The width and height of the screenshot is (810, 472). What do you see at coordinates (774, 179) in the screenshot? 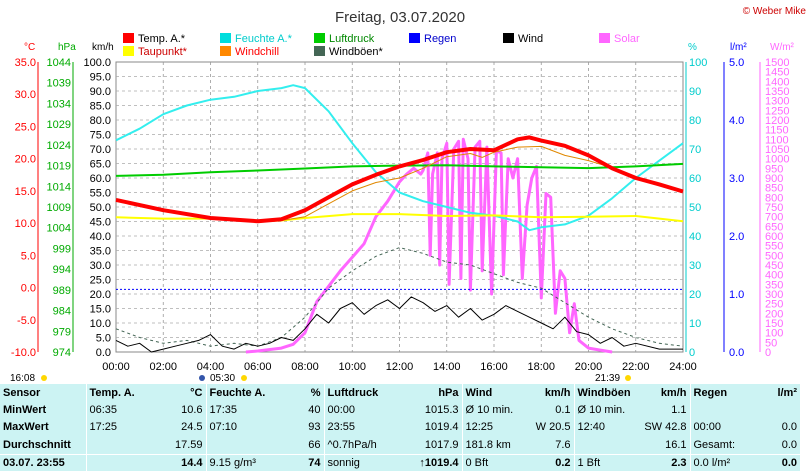
I see `axis-tick-label-solar: 900` at bounding box center [774, 179].